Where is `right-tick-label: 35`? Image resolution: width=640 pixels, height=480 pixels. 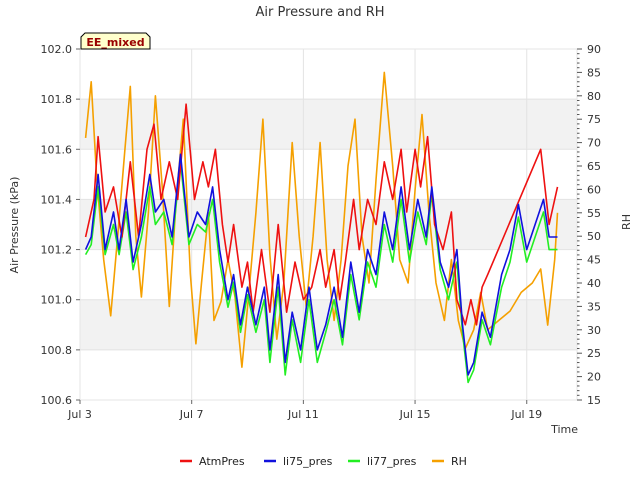 right-tick-label: 35 is located at coordinates (594, 306).